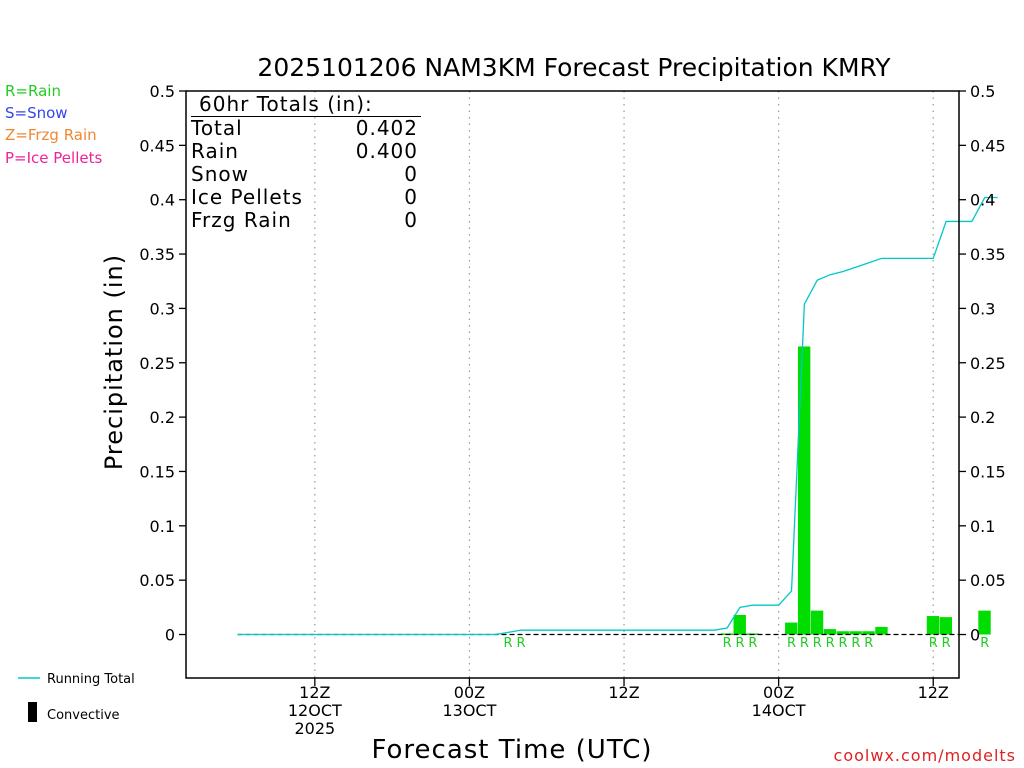  I want to click on y-tick-label-right: 0.15, so click(988, 471).